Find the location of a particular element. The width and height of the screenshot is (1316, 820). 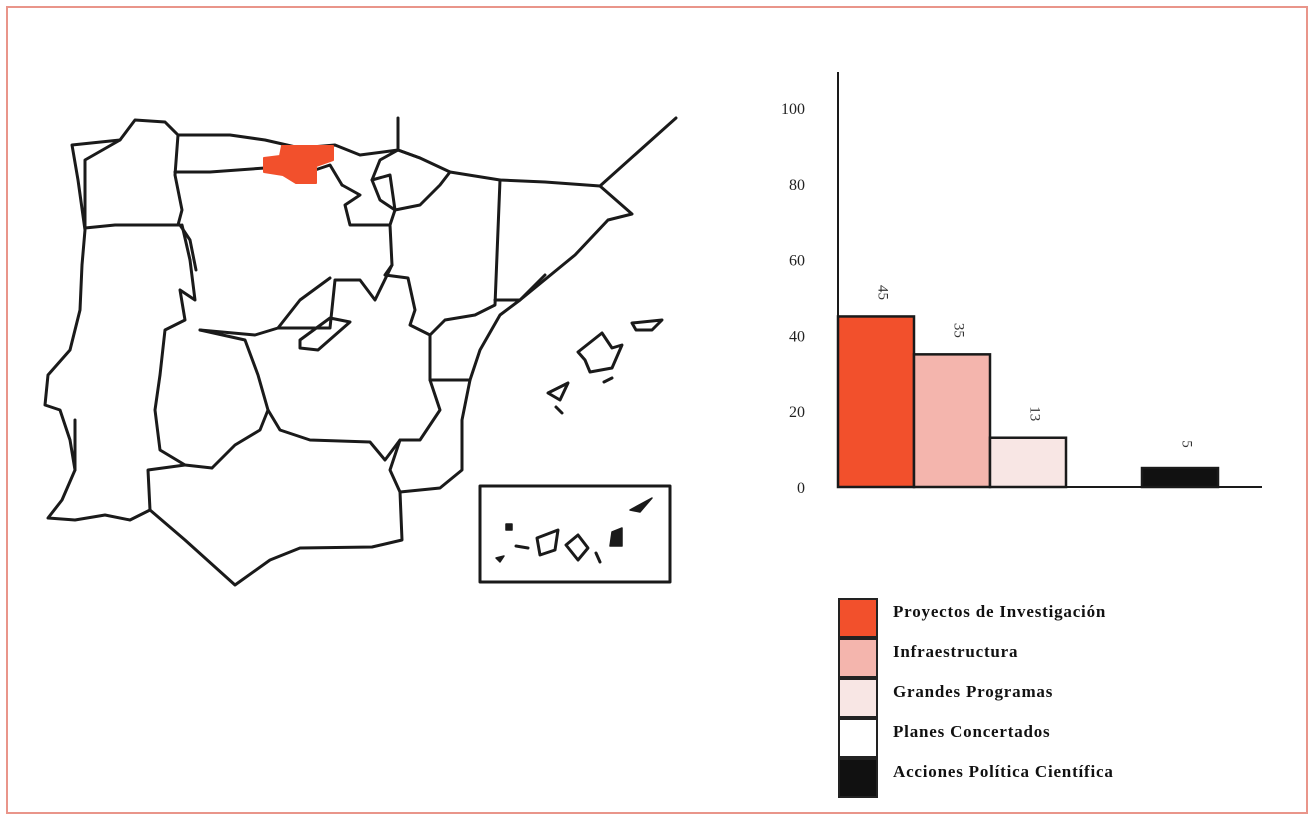

y-tick-label: 0 is located at coordinates (801, 488).